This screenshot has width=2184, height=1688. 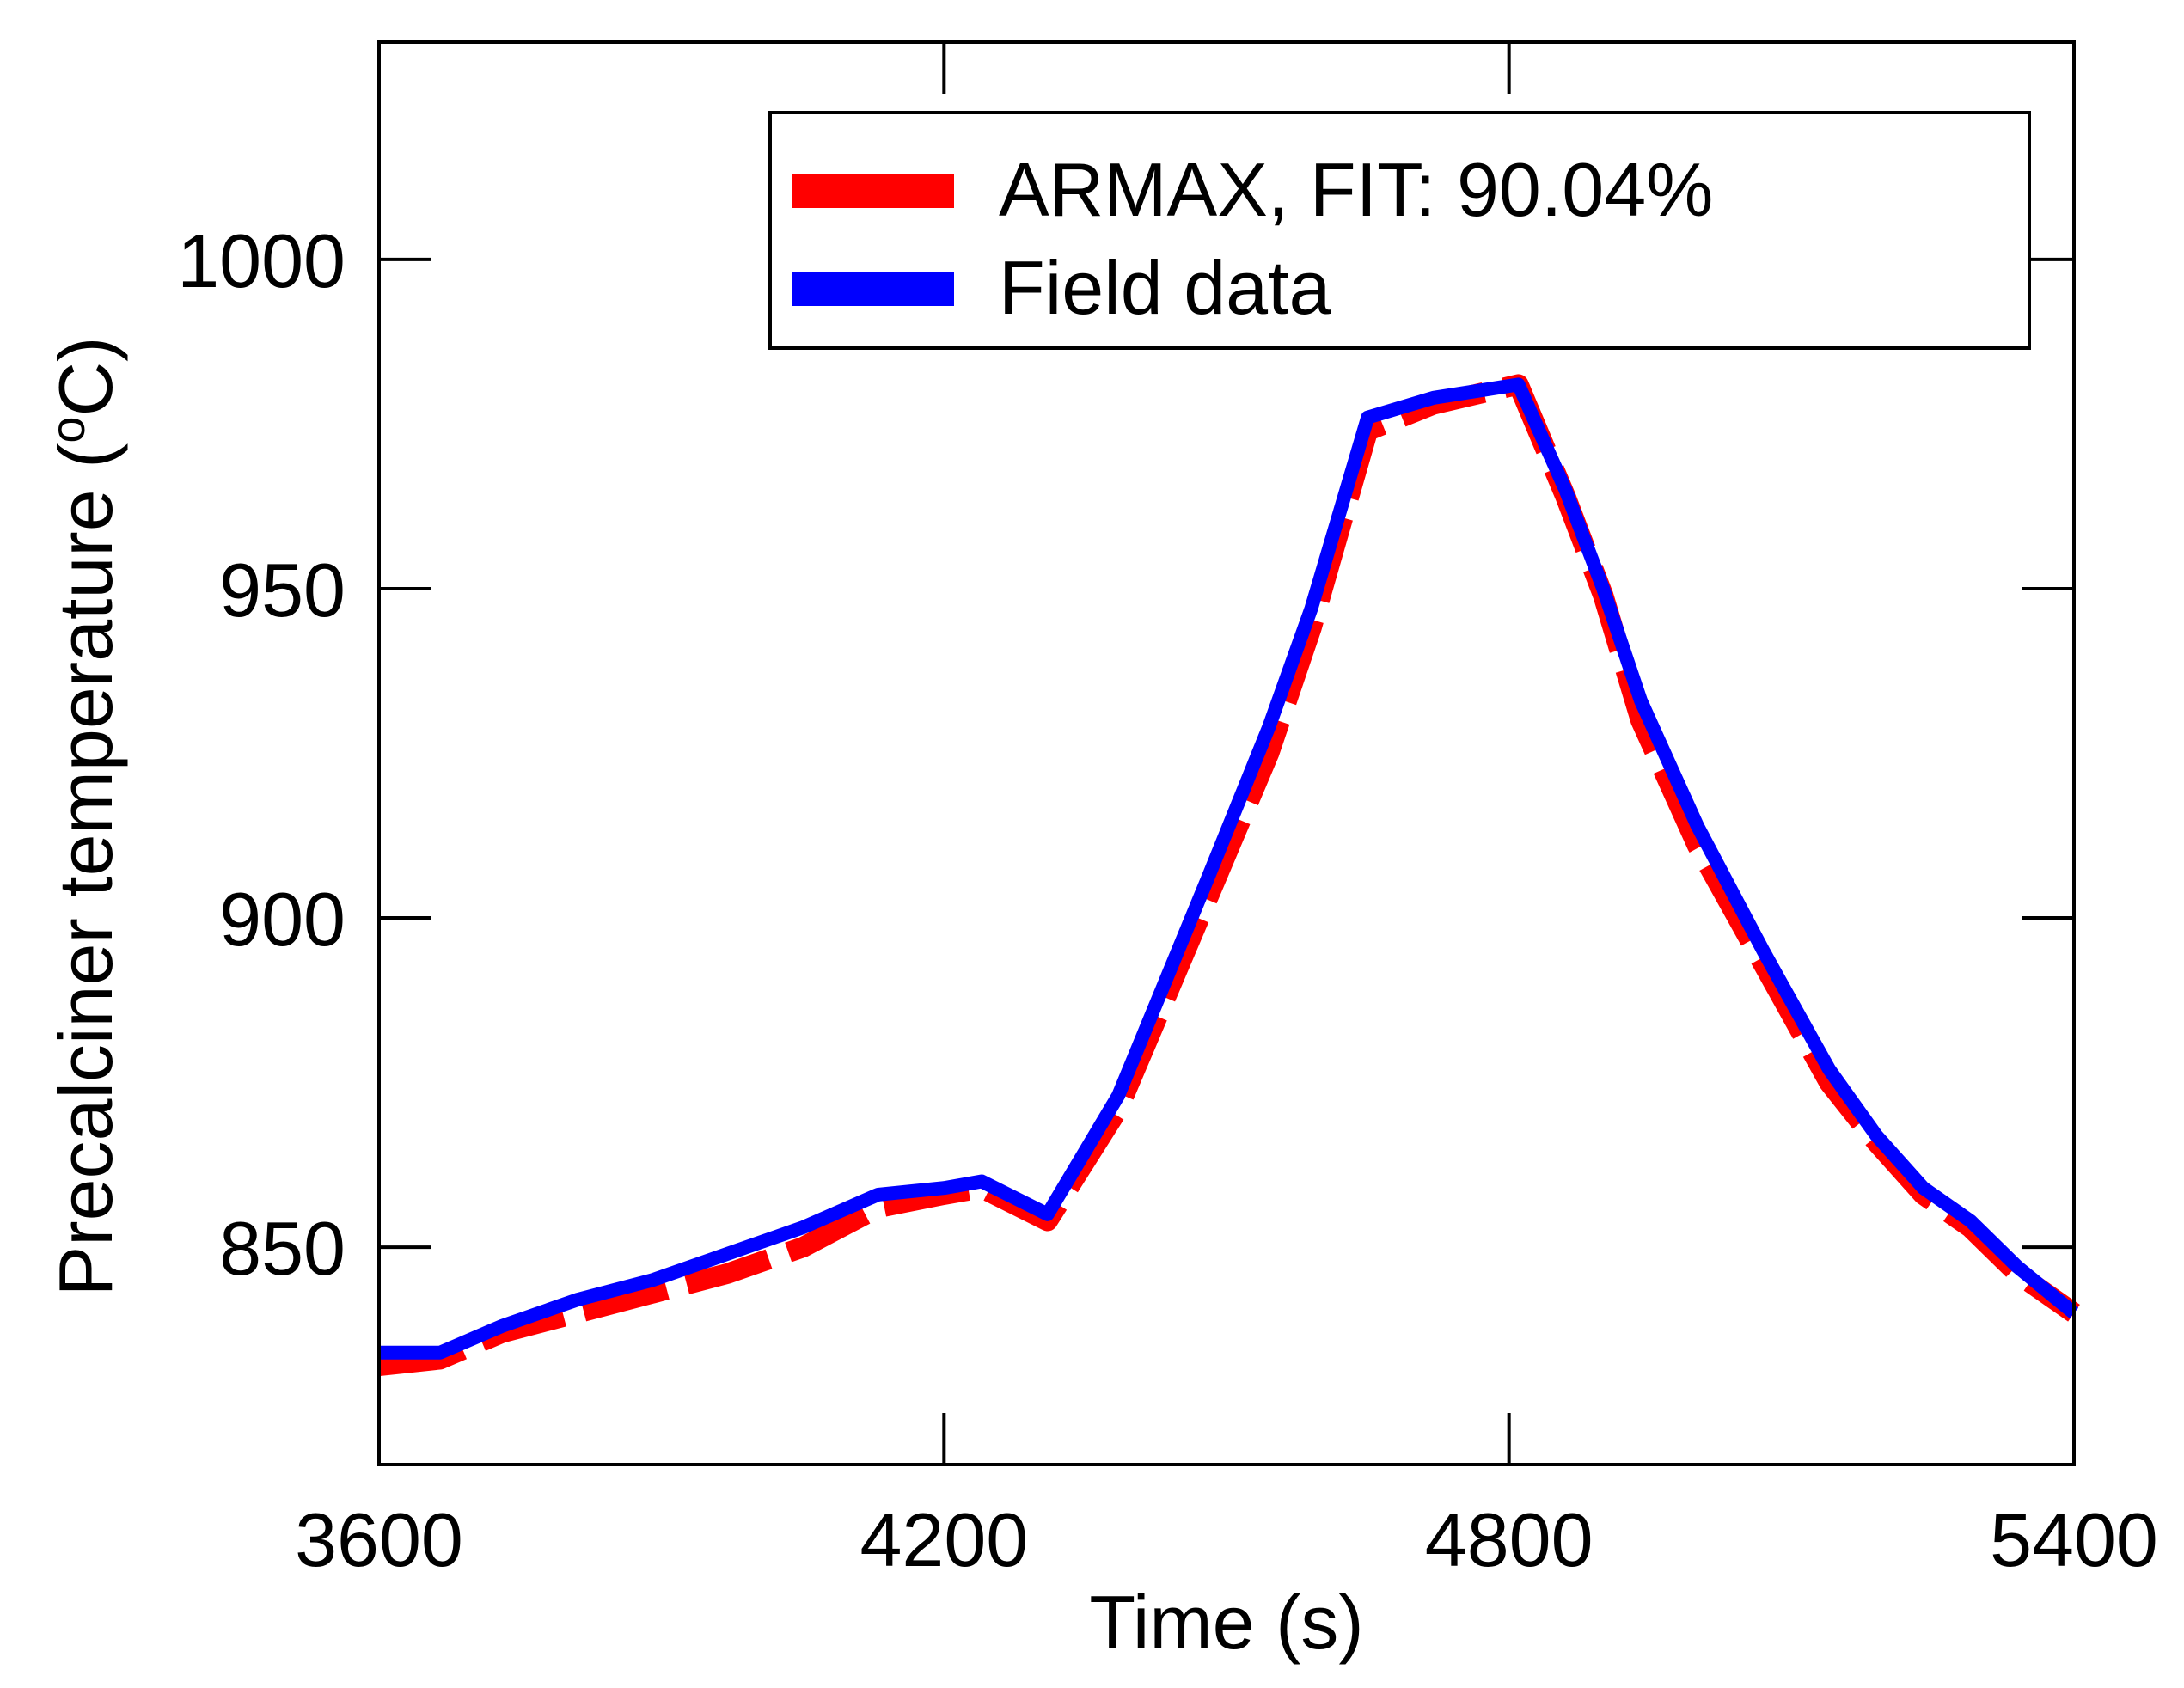 I want to click on x-tick-label-4200: 4200, so click(x=944, y=1539).